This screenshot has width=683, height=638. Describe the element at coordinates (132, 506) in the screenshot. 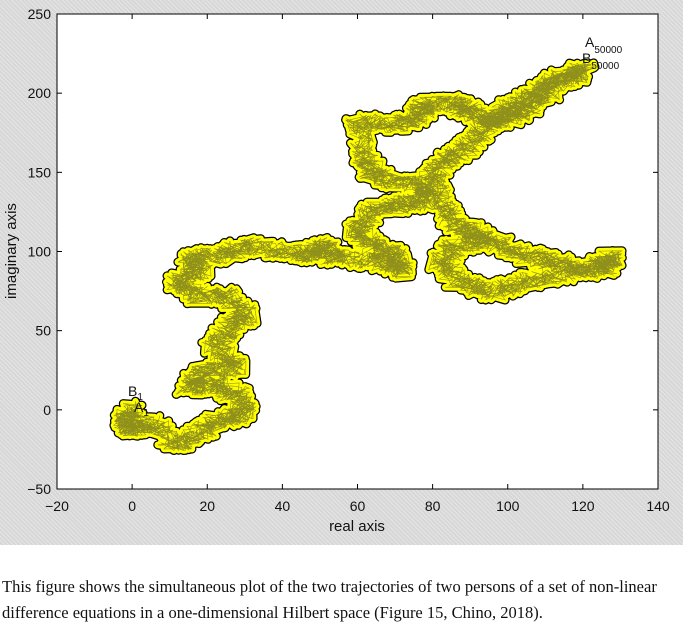

I see `x-tick-label: 0` at that location.